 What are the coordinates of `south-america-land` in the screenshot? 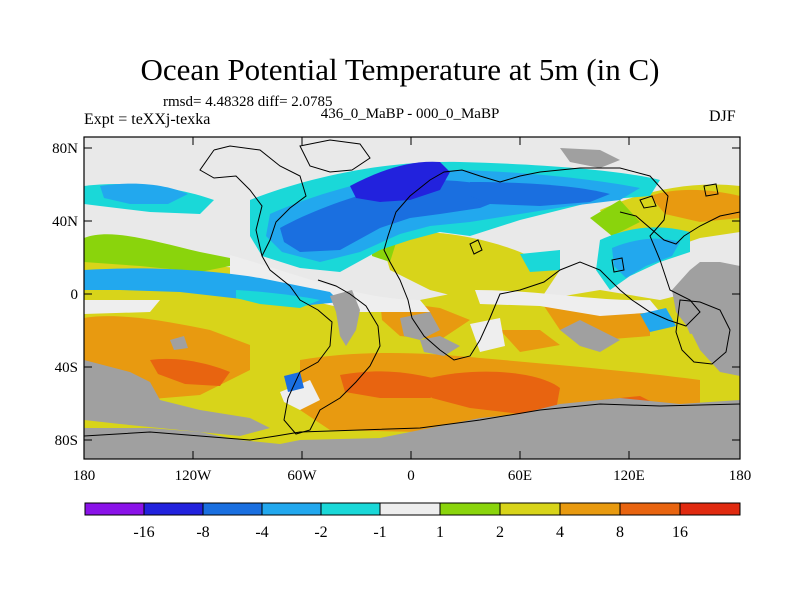 It's located at (345, 318).